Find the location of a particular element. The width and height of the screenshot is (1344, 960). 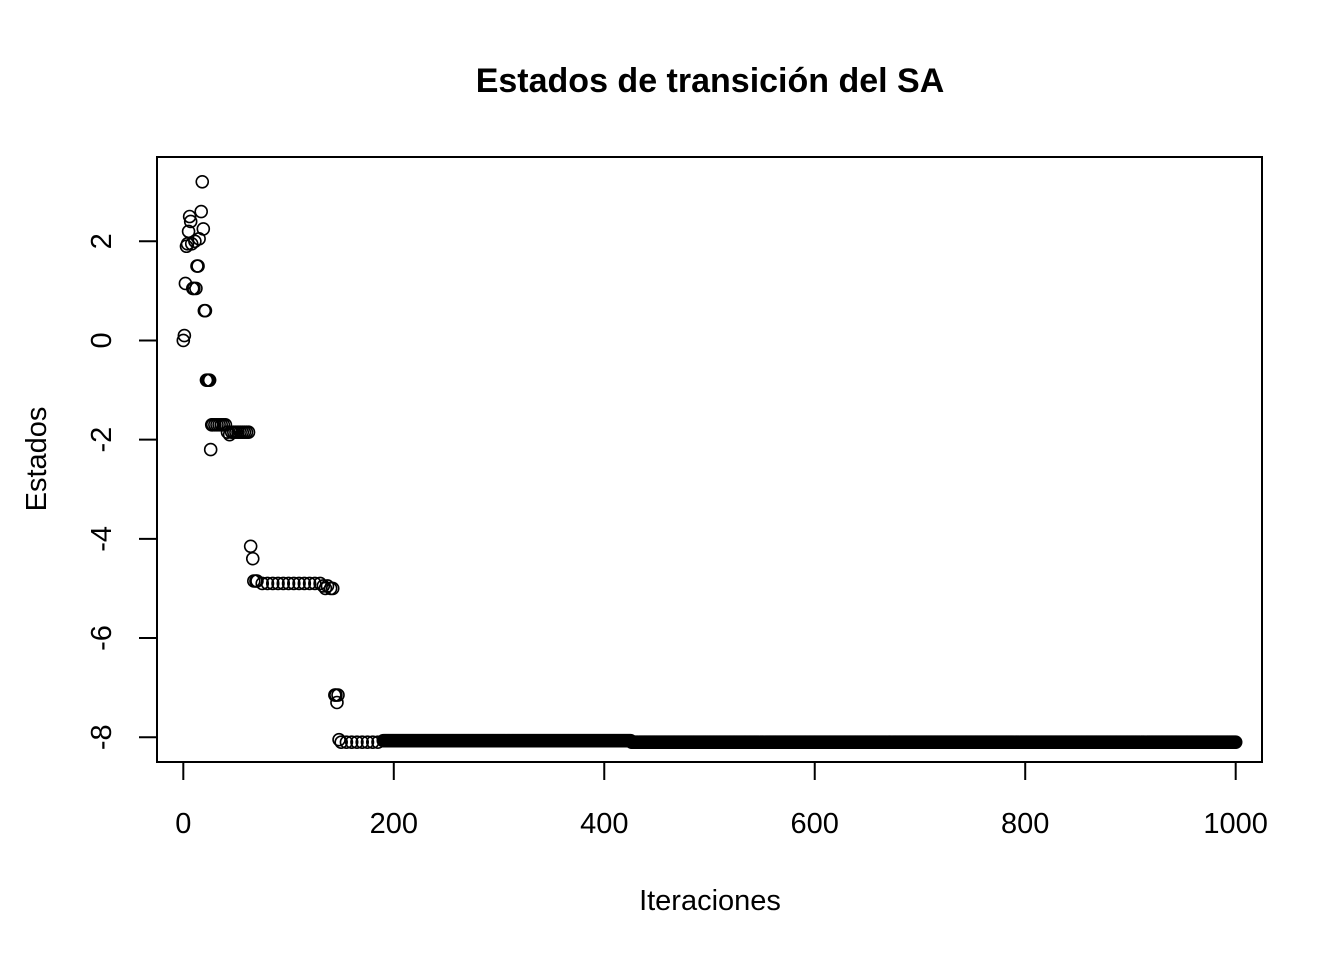

x-axis: 0 200 400 600 800 1000 is located at coordinates (721, 800).